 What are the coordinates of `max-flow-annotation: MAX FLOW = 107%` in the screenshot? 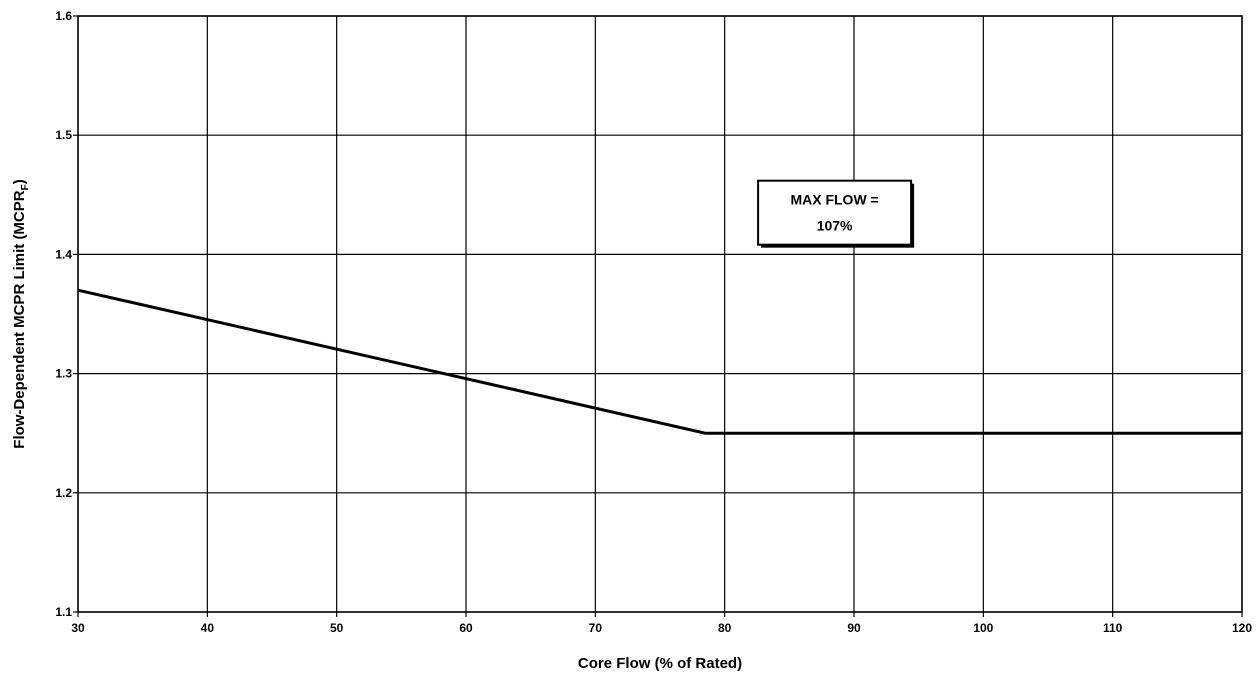 It's located at (836, 213).